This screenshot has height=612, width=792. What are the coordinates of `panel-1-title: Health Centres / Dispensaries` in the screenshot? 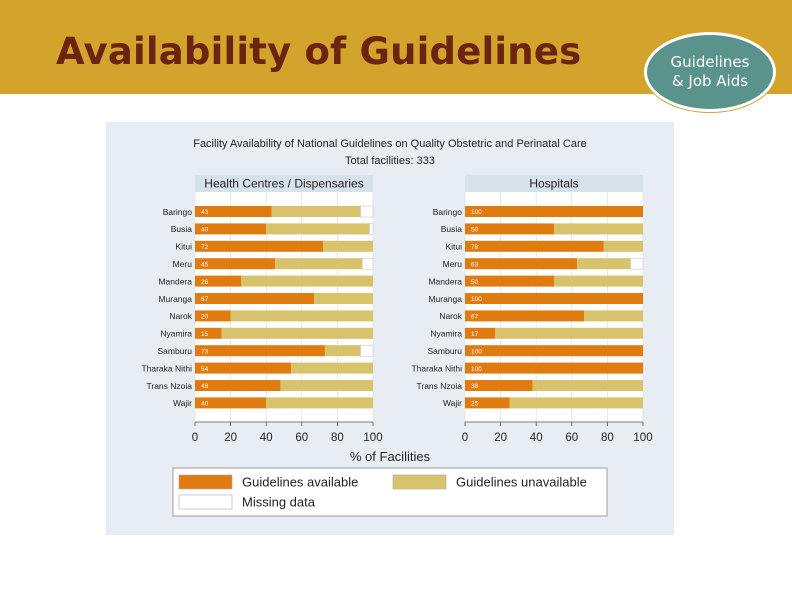 It's located at (283, 184).